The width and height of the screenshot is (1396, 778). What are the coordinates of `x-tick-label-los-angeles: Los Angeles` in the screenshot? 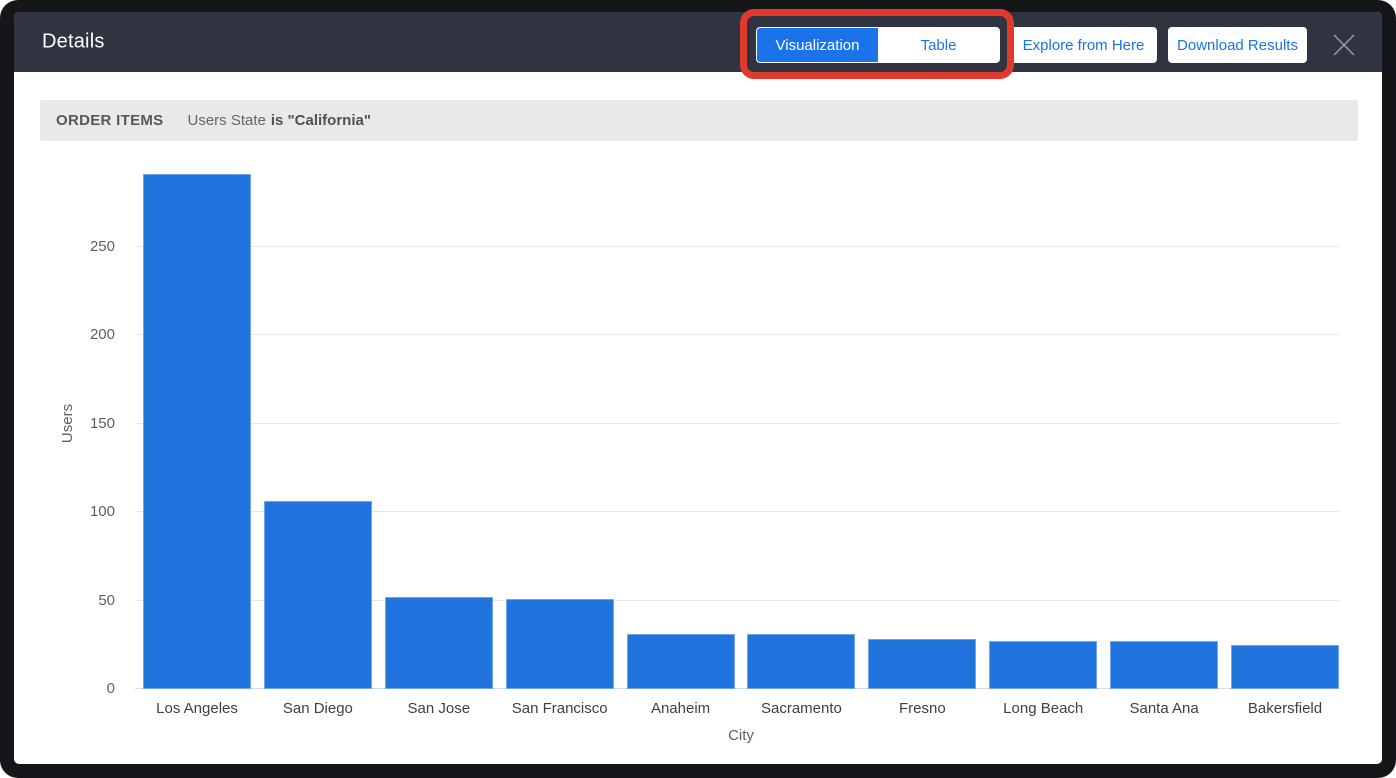 It's located at (197, 708).